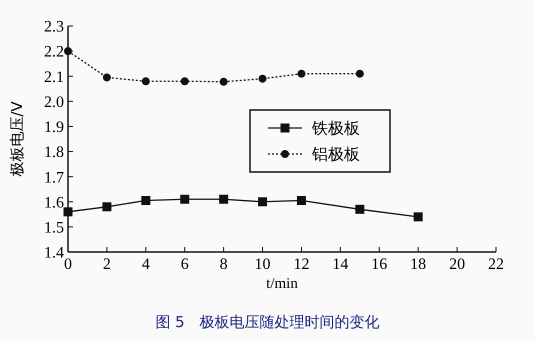  What do you see at coordinates (267, 322) in the screenshot?
I see `text: 图 5 极板电压随处理时间的变化` at bounding box center [267, 322].